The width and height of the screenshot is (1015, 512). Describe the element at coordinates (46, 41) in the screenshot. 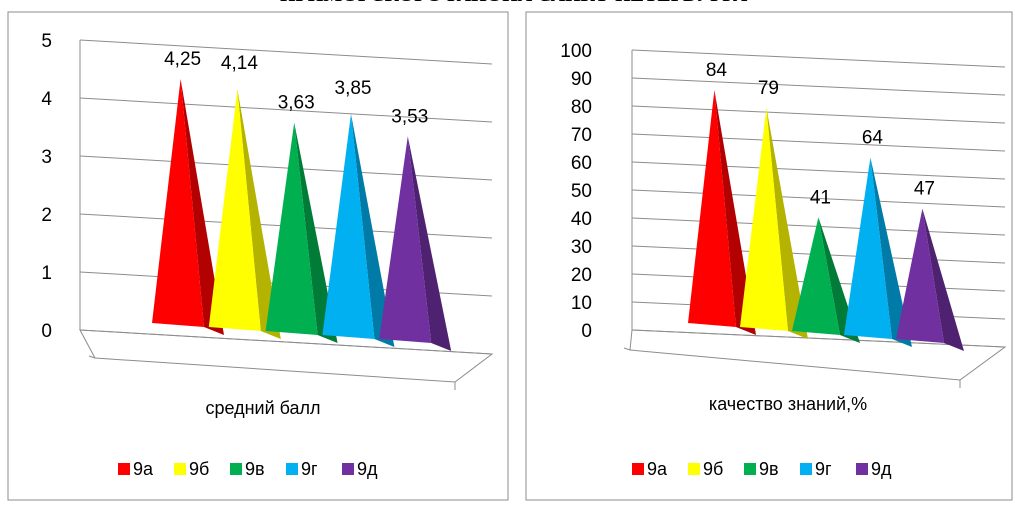

I see `y-tick-label: 5` at that location.